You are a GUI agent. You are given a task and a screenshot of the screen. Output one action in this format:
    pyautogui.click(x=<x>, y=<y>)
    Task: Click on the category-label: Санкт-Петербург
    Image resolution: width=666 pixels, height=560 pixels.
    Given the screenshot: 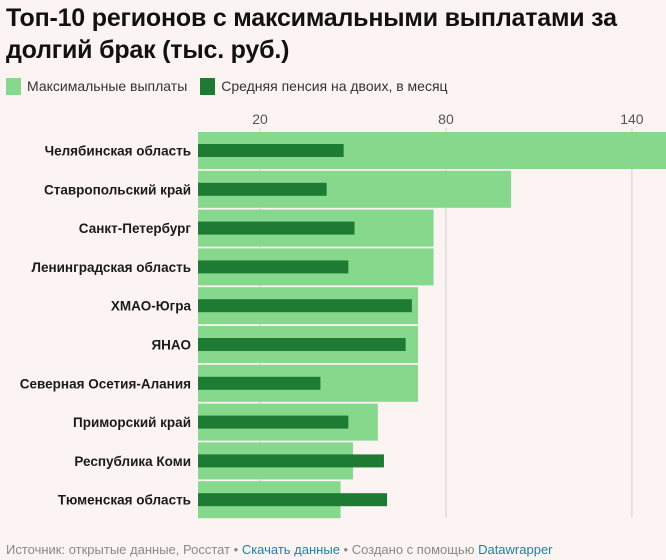 What is the action you would take?
    pyautogui.click(x=135, y=228)
    